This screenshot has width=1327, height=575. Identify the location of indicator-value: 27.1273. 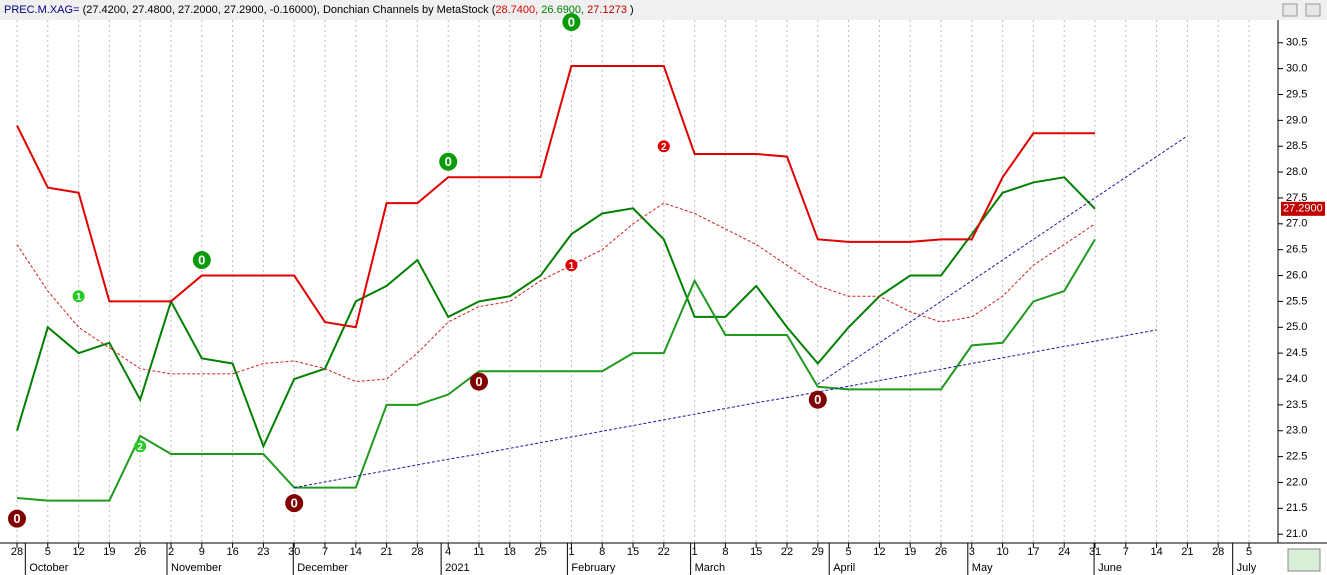
(607, 10).